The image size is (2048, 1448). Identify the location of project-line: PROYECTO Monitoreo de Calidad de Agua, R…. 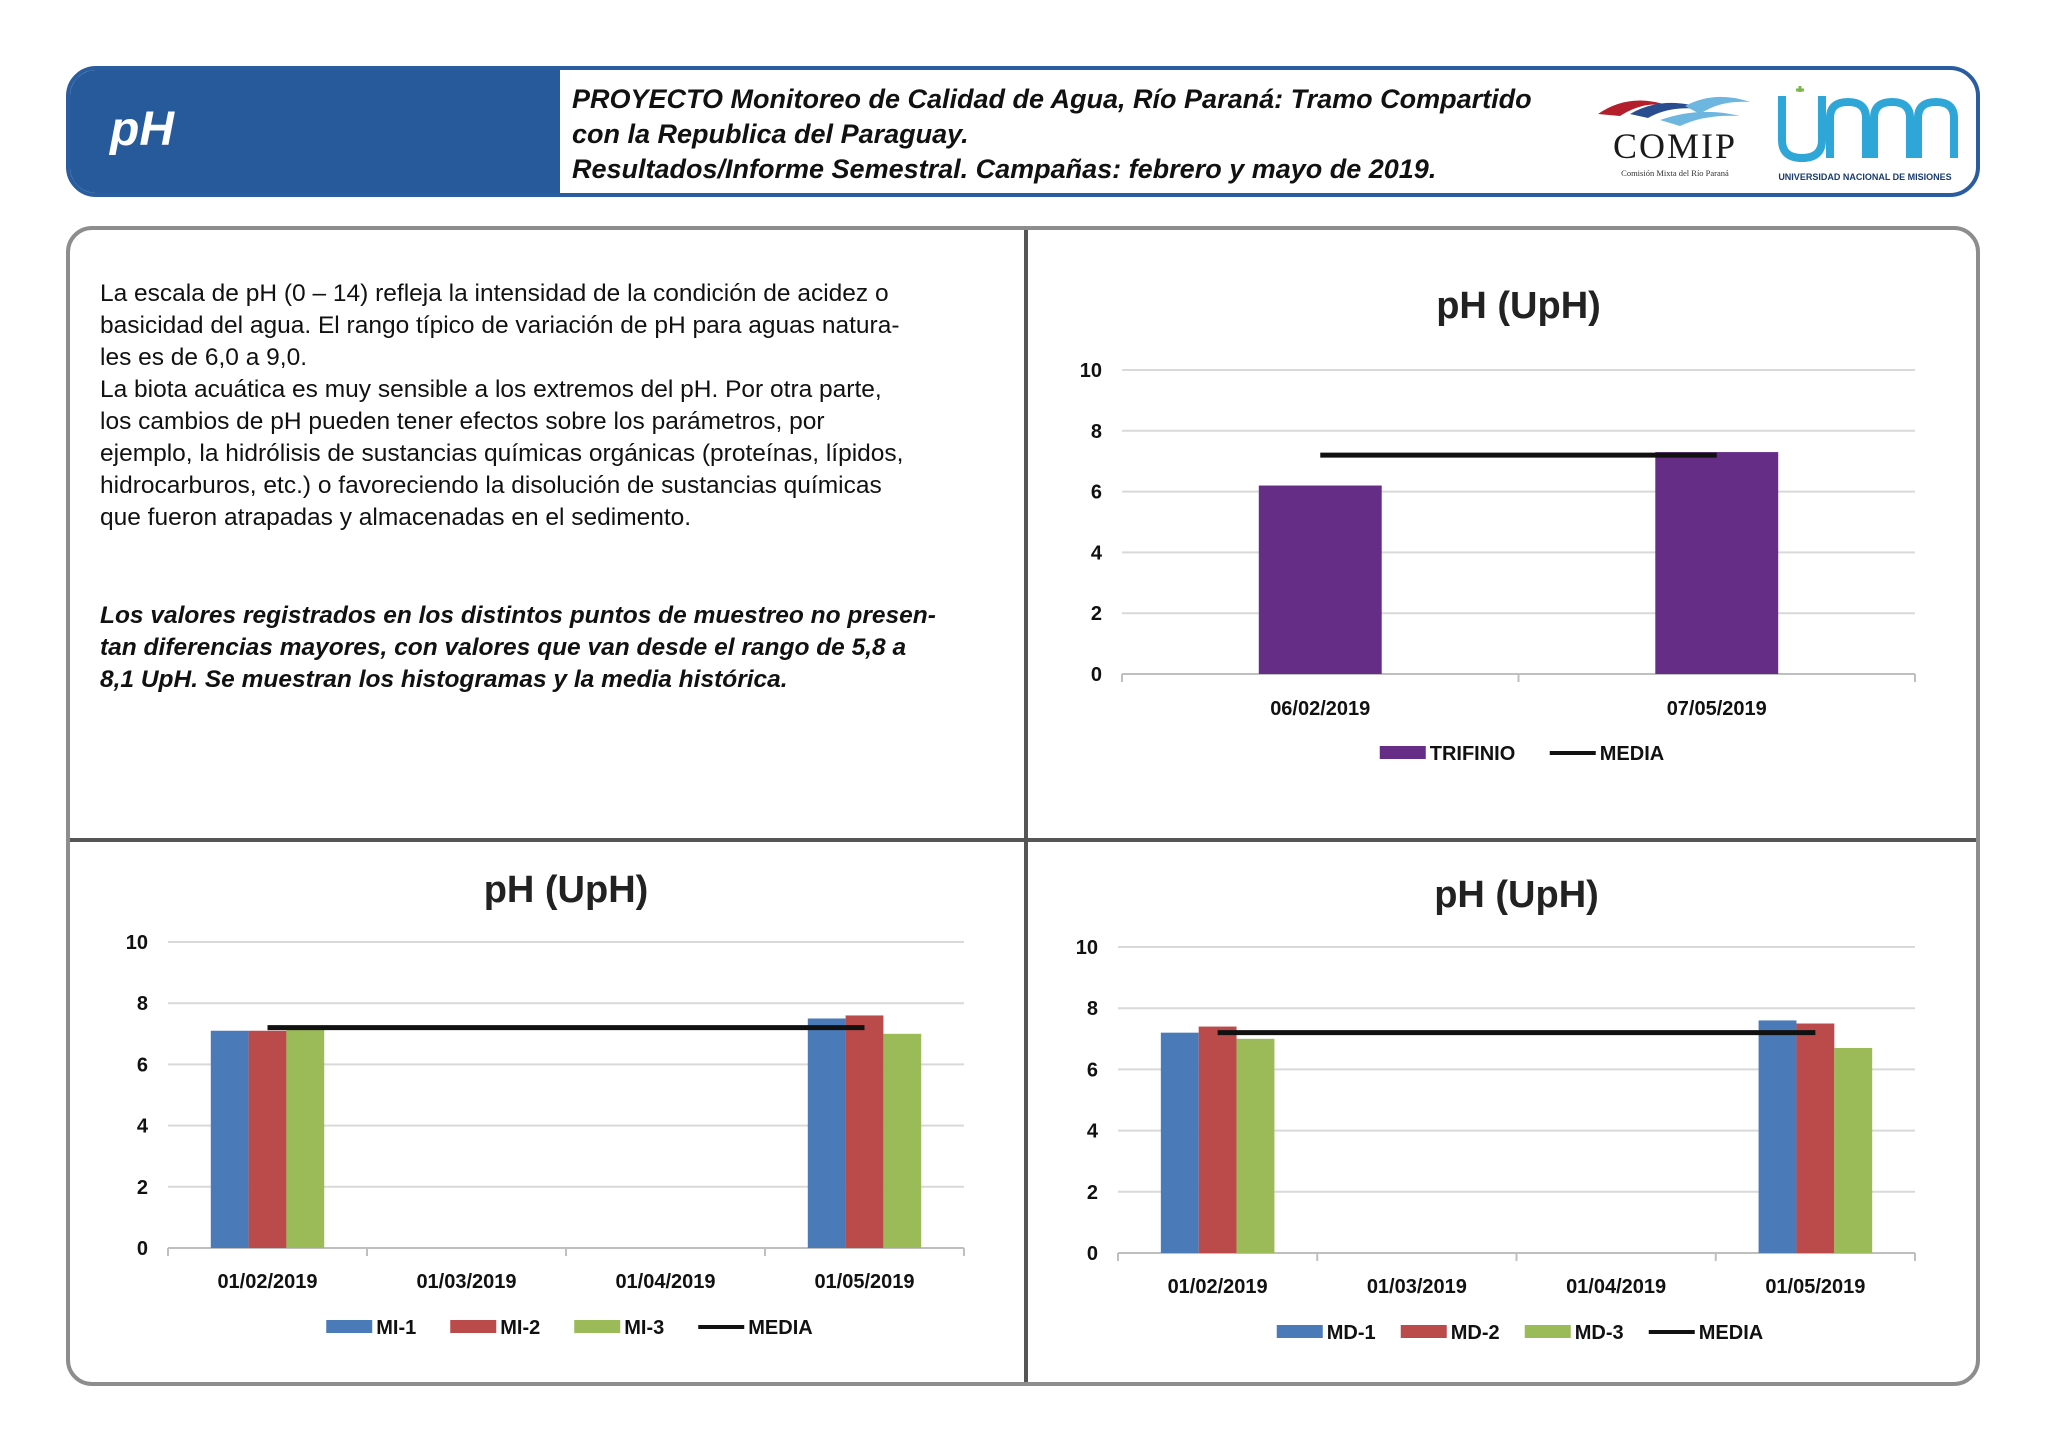
(1052, 99).